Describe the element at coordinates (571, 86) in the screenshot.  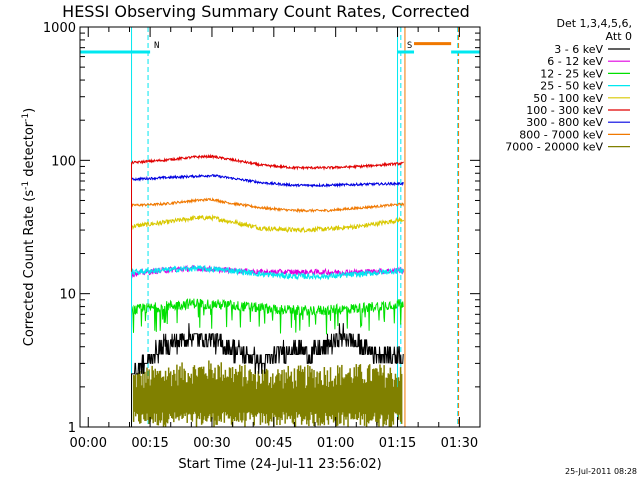
I see `legend-entry-label: 25 - 50 keV` at that location.